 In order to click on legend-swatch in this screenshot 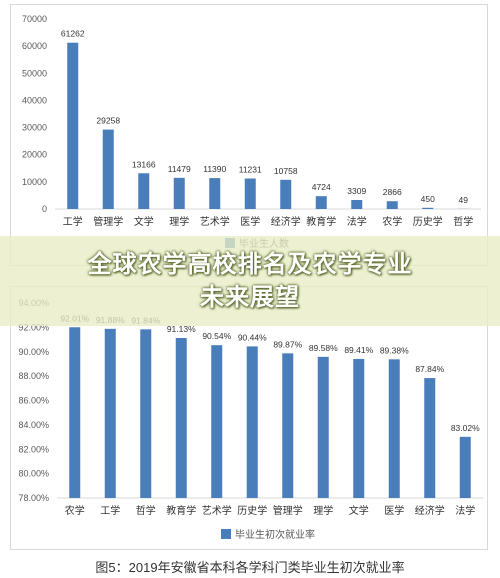, I will do `click(226, 534)`.